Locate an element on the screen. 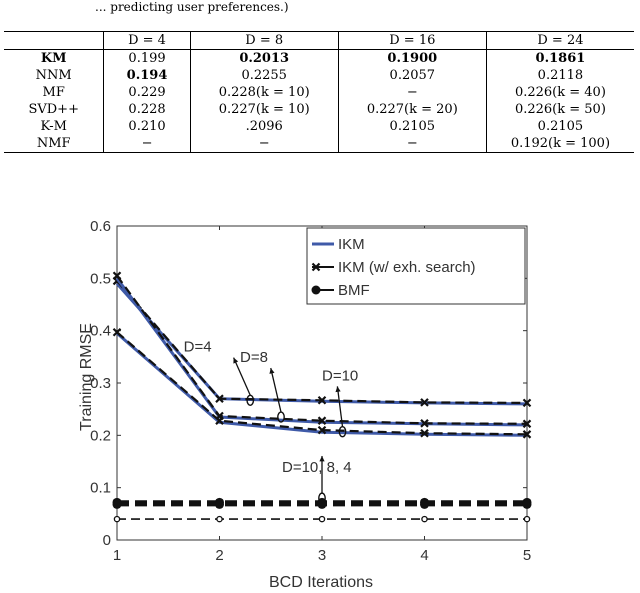 The width and height of the screenshot is (640, 593). annotation-label: D=10, 8, 4 is located at coordinates (317, 467).